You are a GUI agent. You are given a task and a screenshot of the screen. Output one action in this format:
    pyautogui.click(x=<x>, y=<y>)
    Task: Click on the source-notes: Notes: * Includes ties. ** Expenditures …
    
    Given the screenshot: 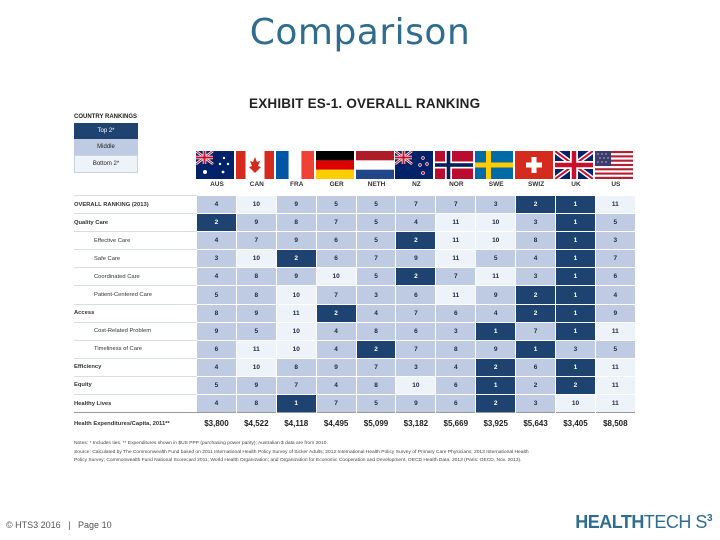 What is the action you would take?
    pyautogui.click(x=354, y=453)
    